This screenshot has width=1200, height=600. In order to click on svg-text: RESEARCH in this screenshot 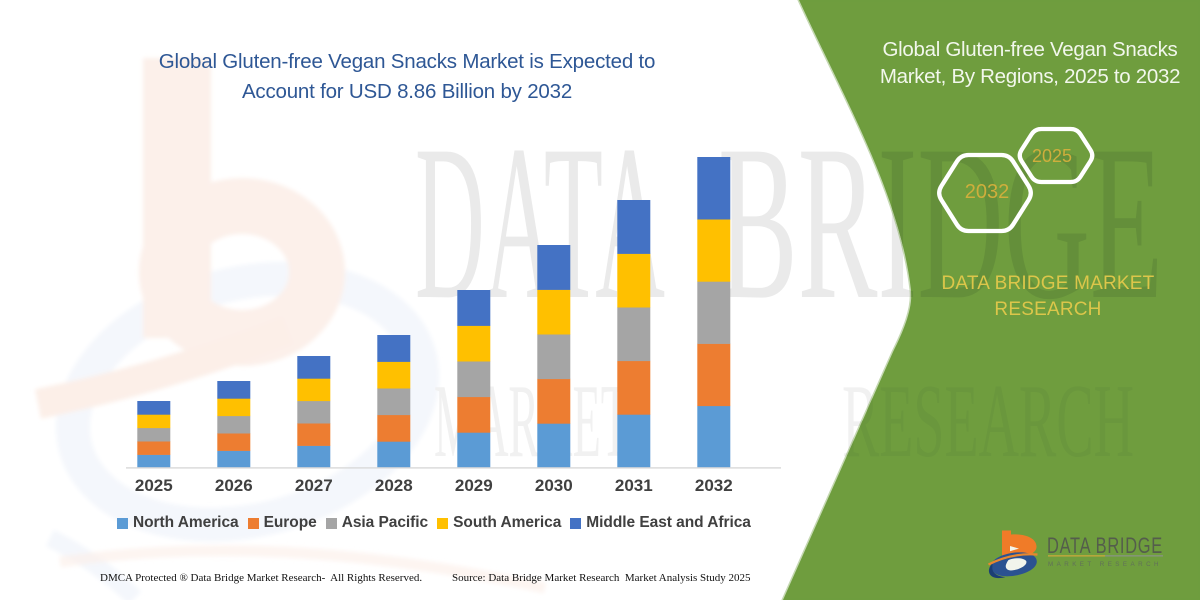, I will do `click(988, 420)`.